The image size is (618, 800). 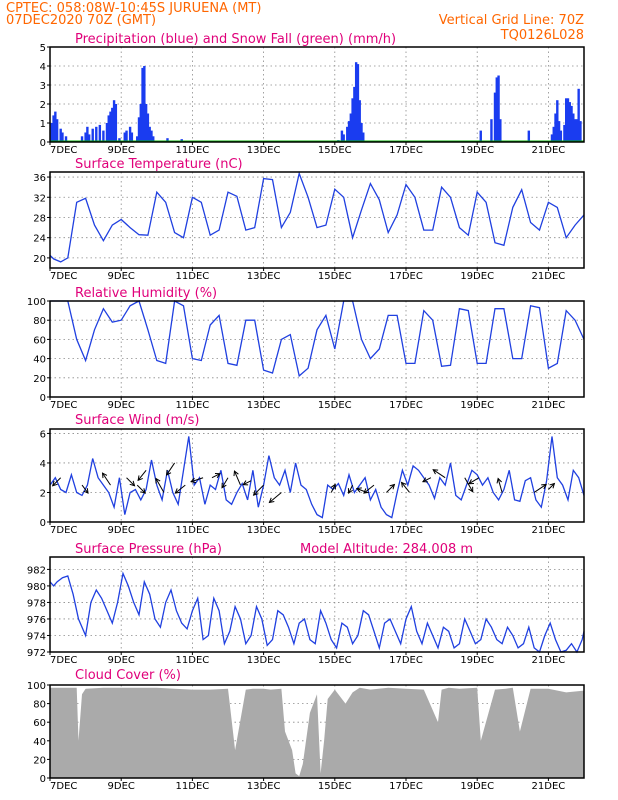 What do you see at coordinates (36, 570) in the screenshot?
I see `y-tick-label: 982` at bounding box center [36, 570].